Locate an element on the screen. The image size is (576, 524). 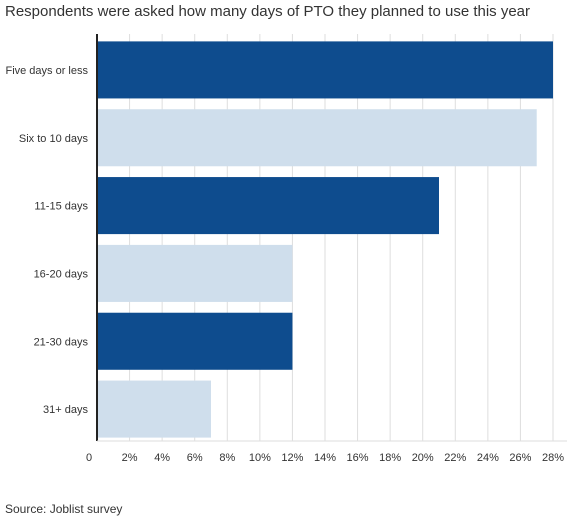
x-tick-label: 18% is located at coordinates (390, 458).